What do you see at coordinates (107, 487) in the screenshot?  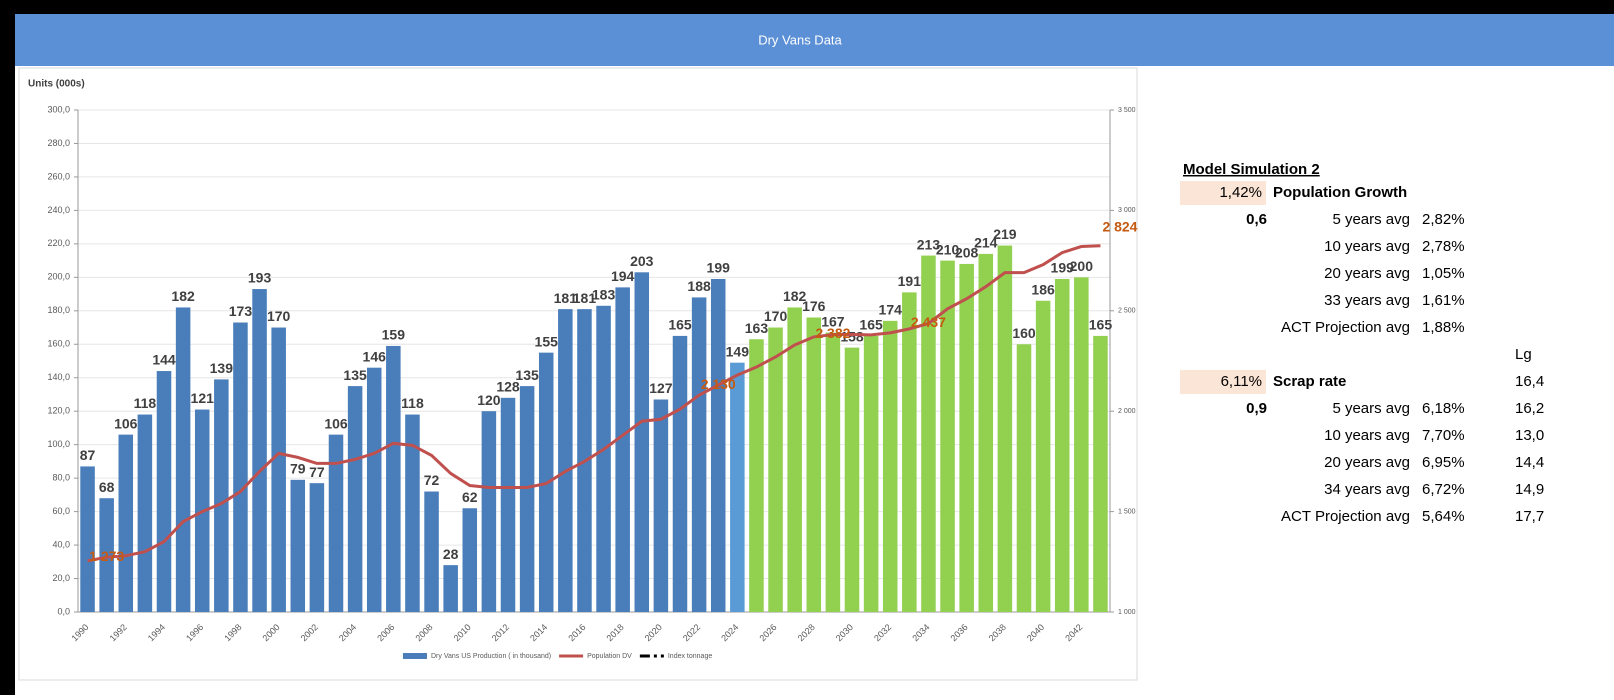 I see `bar-label: 68` at bounding box center [107, 487].